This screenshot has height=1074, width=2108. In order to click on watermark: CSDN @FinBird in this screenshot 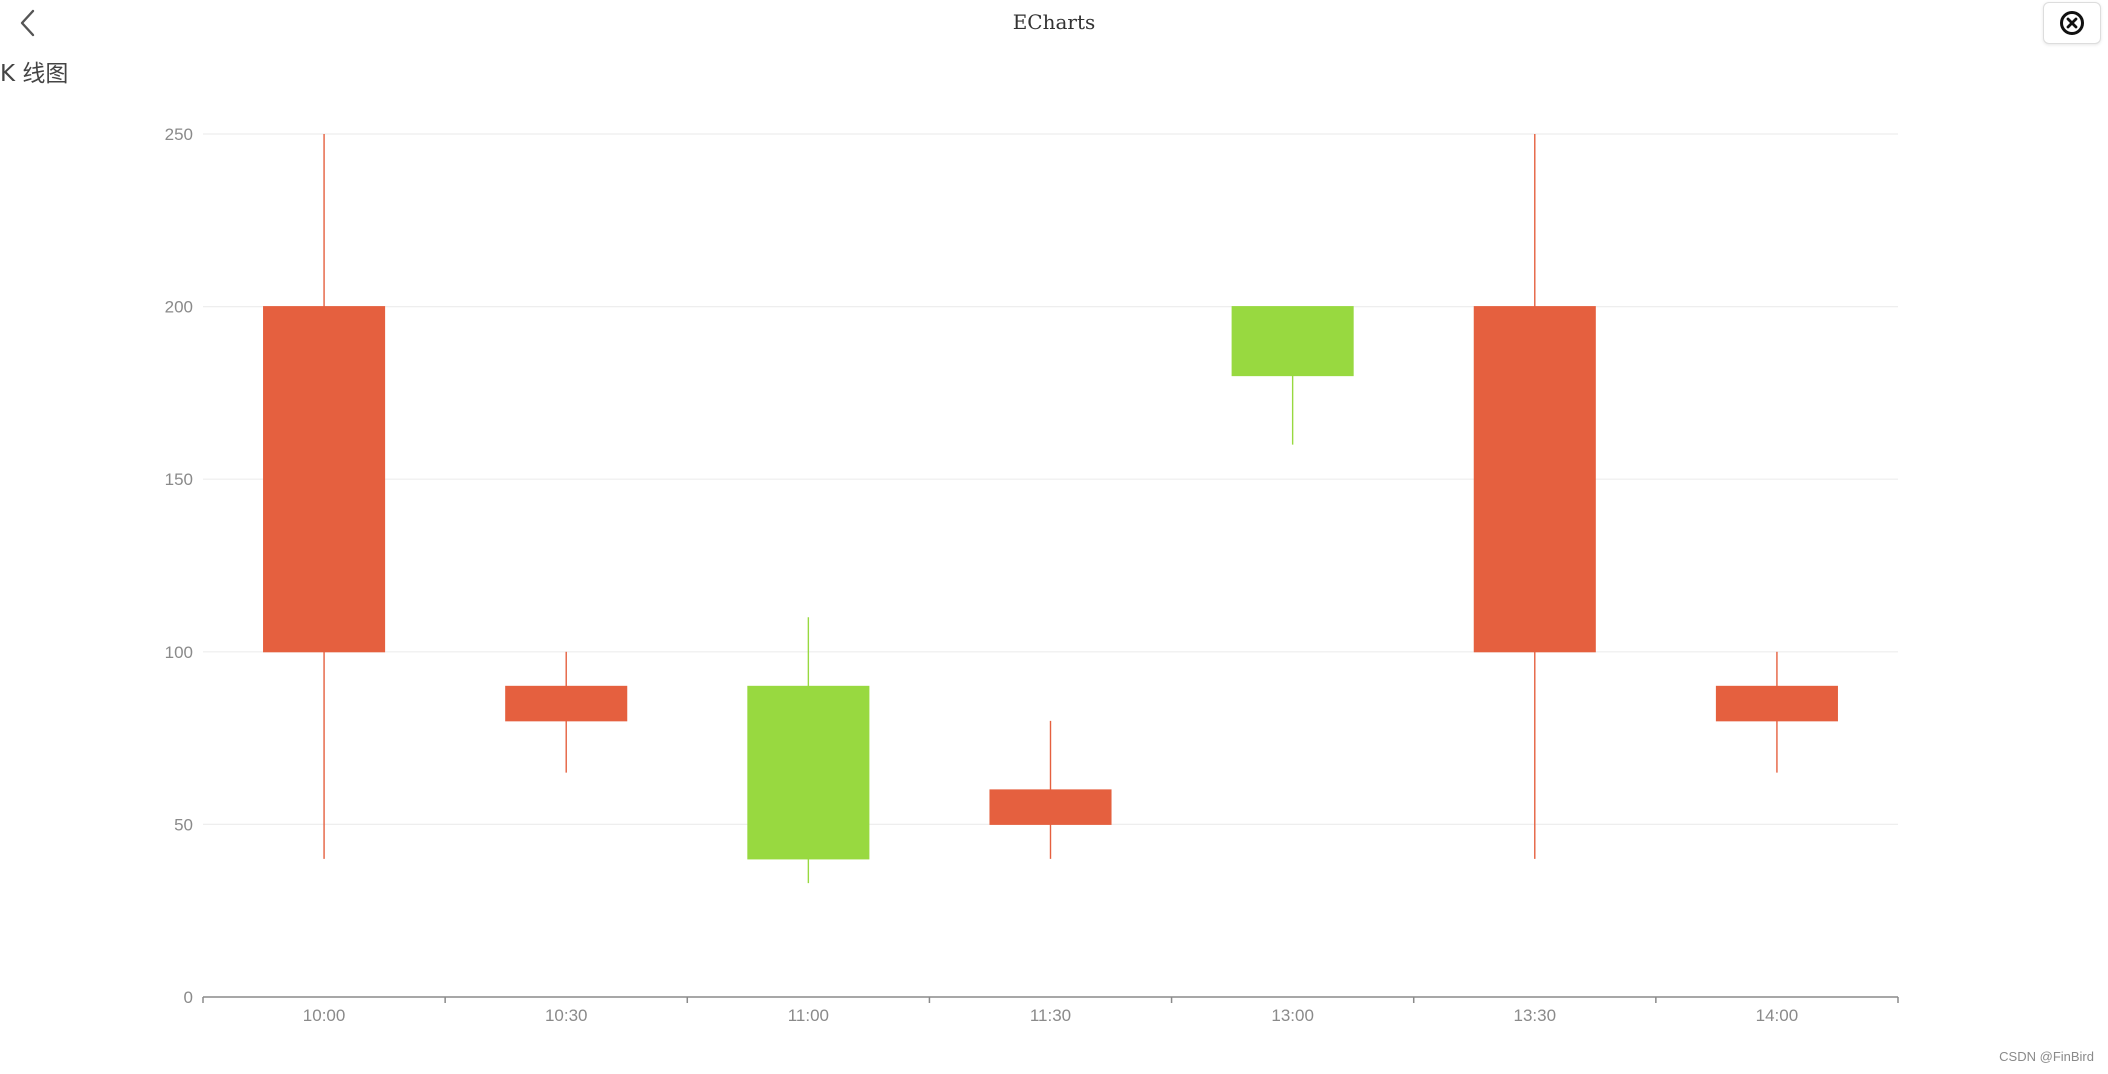, I will do `click(2046, 1056)`.